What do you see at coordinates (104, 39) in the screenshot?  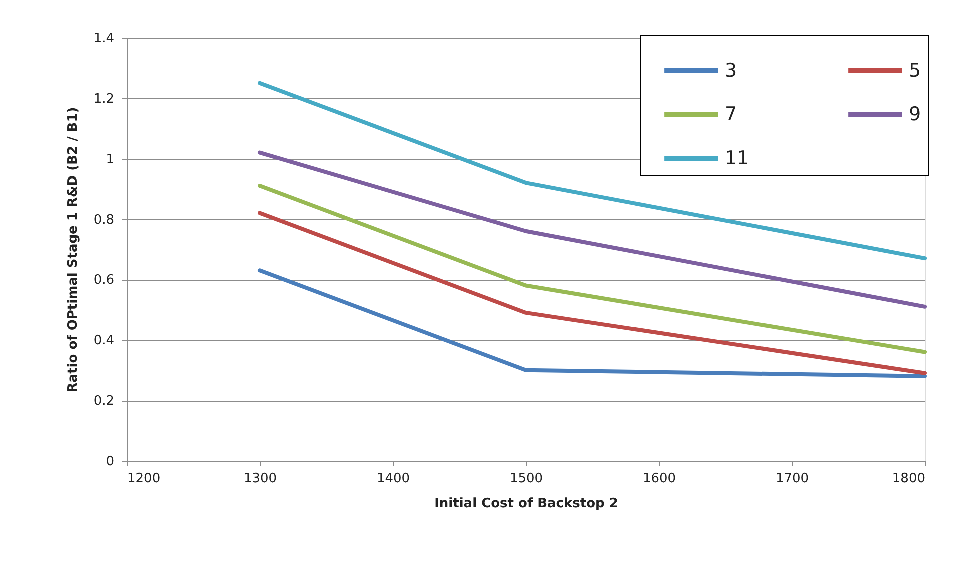 I see `y-tick-label: 1.4` at bounding box center [104, 39].